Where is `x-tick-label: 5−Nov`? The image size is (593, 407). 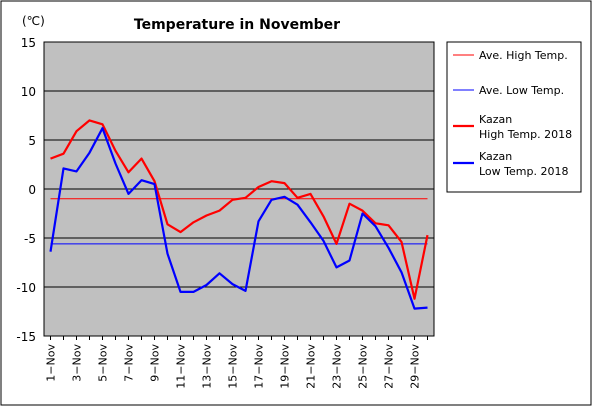 x-tick-label: 5−Nov is located at coordinates (103, 363).